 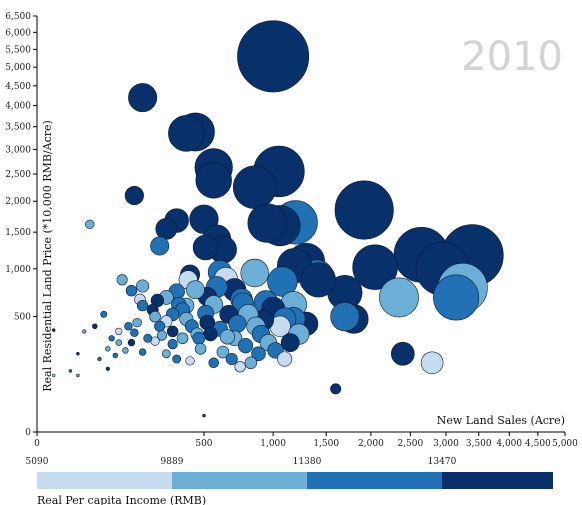 I want to click on x-tick-label: 1,000, so click(x=273, y=444).